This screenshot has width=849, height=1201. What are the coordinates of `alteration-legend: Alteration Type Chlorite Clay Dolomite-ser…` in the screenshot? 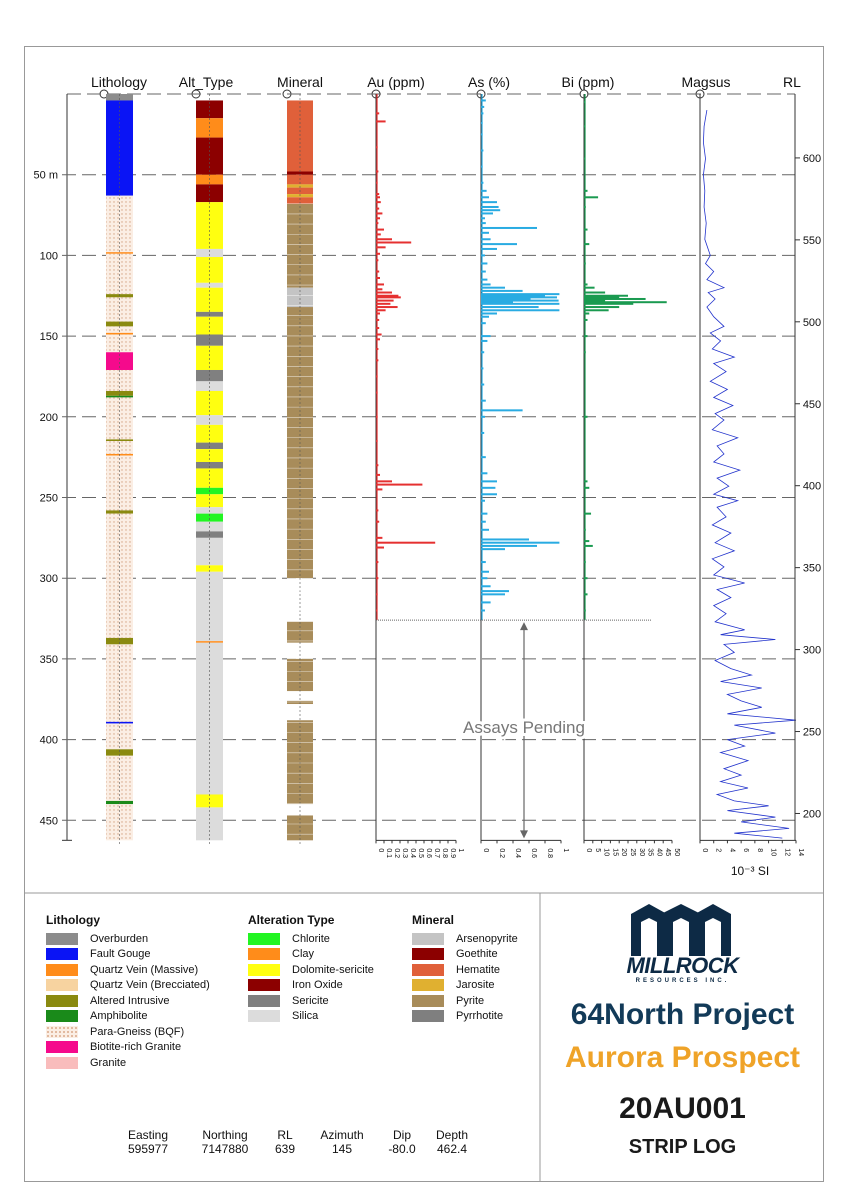 It's located at (311, 968).